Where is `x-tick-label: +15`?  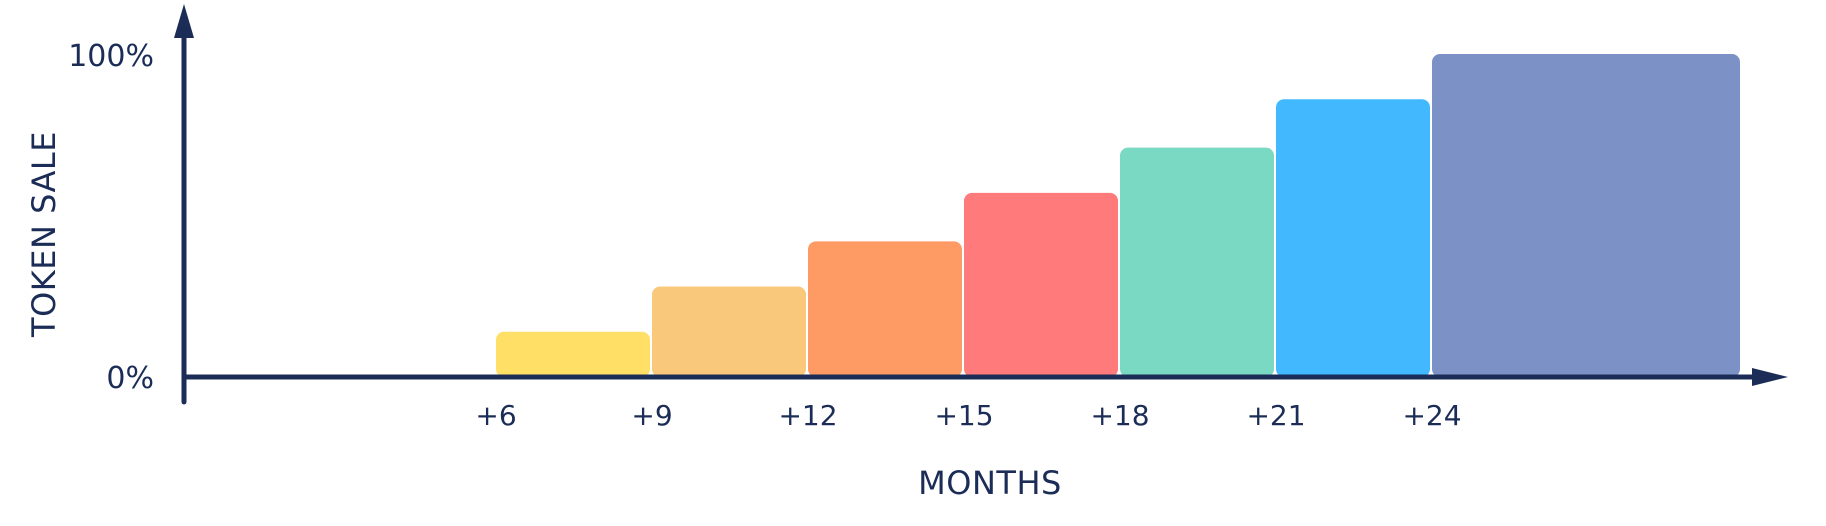 x-tick-label: +15 is located at coordinates (963, 415).